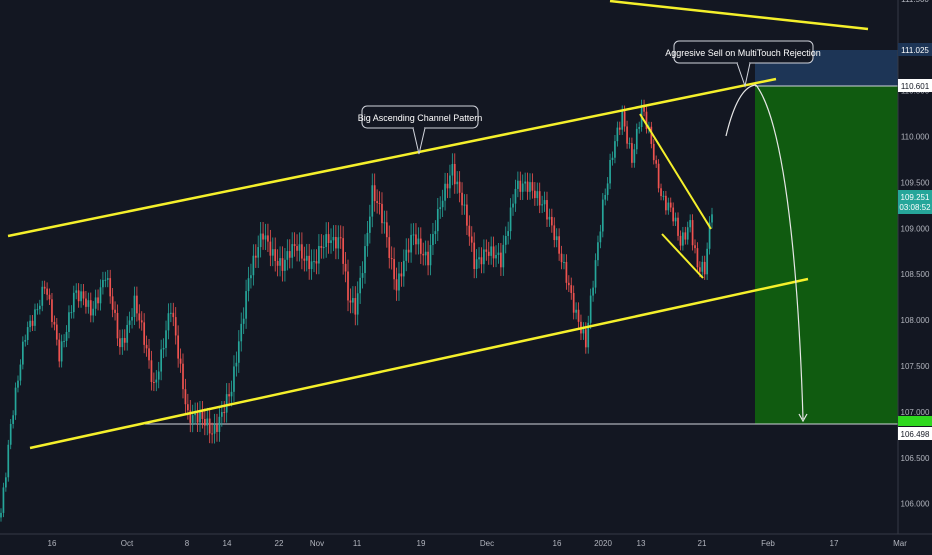 The height and width of the screenshot is (555, 932). What do you see at coordinates (915, 434) in the screenshot?
I see `stop-price-label: 106.498` at bounding box center [915, 434].